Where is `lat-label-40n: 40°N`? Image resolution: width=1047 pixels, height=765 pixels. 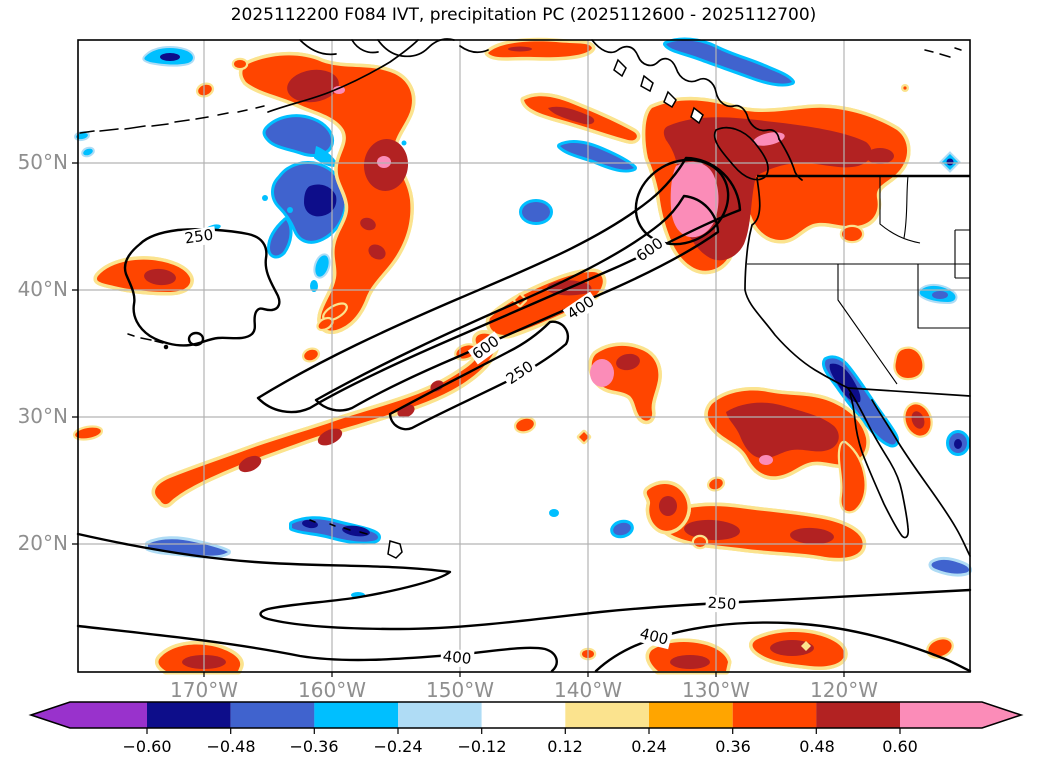 lat-label-40n: 40°N is located at coordinates (42, 289).